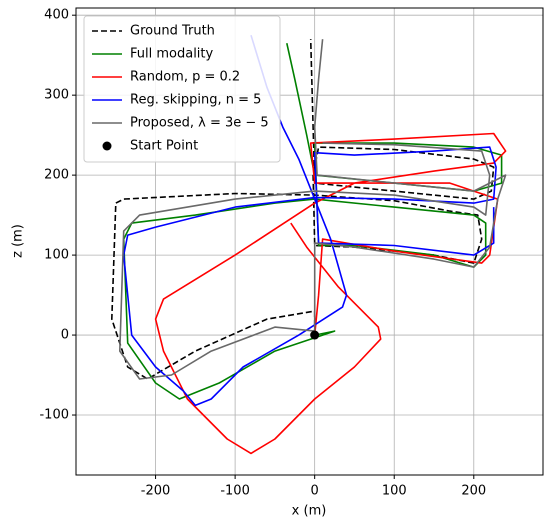 The height and width of the screenshot is (528, 552). What do you see at coordinates (315, 491) in the screenshot?
I see `x-tick-label: 0` at bounding box center [315, 491].